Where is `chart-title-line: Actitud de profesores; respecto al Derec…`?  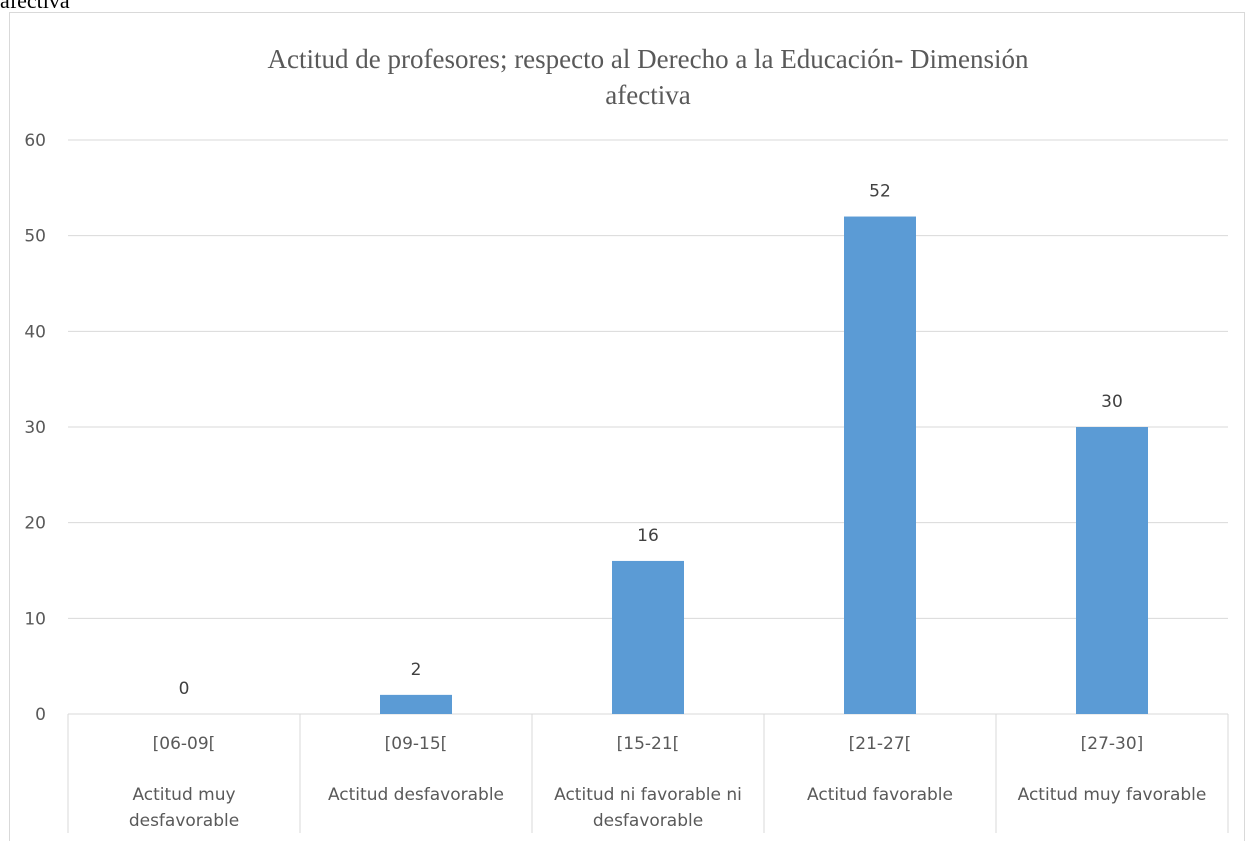
chart-title-line: Actitud de profesores; respecto al Derec… is located at coordinates (648, 59).